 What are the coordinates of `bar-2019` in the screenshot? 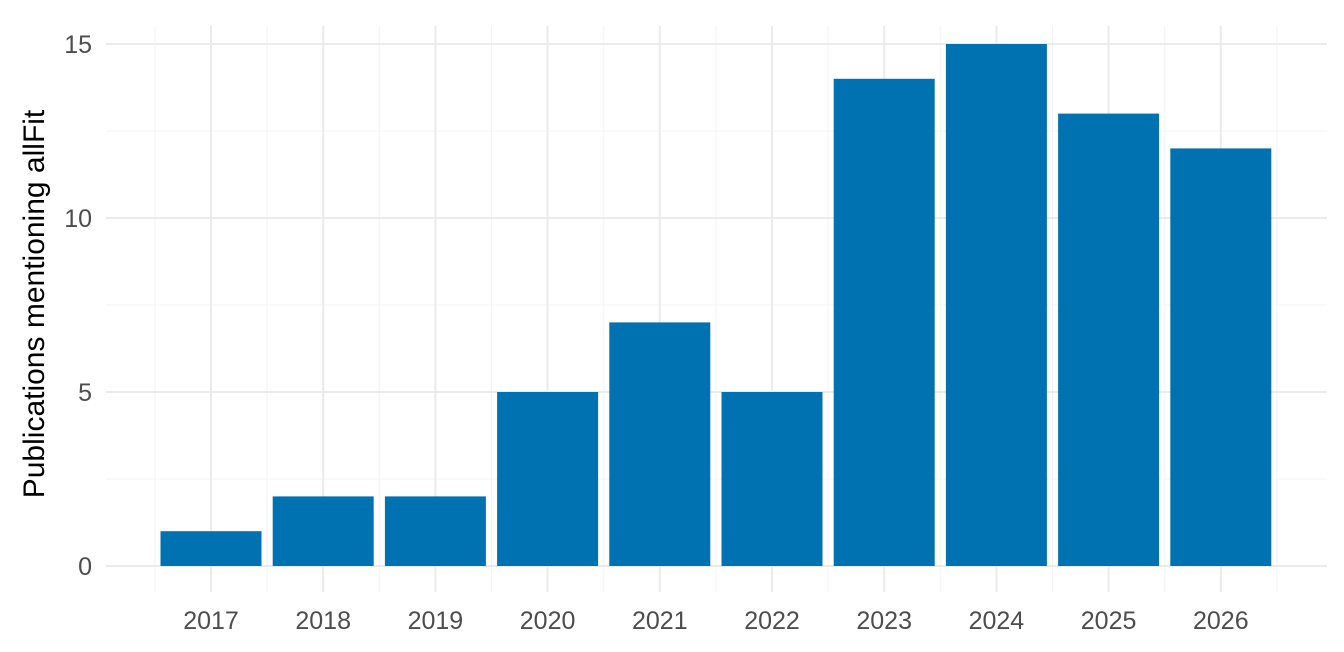 It's located at (435, 531).